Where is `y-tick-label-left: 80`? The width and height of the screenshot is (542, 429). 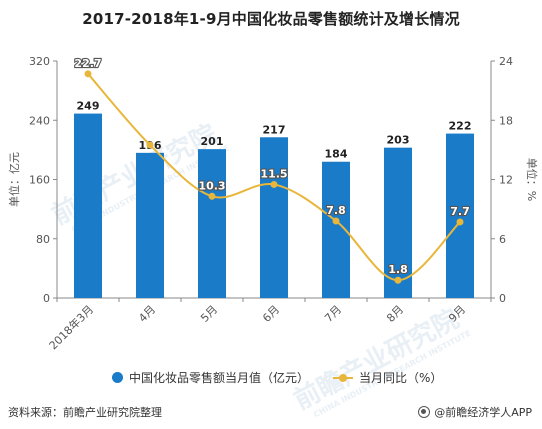 y-tick-label-left: 80 is located at coordinates (43, 239).